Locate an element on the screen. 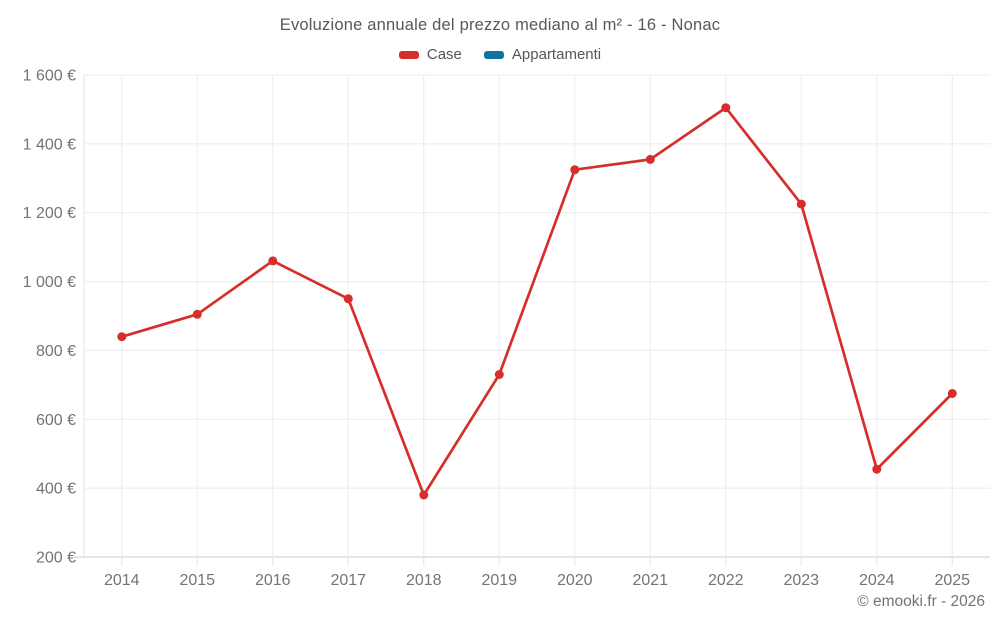 The height and width of the screenshot is (625, 1000). y-axis-label: 1 000 € is located at coordinates (49, 282).